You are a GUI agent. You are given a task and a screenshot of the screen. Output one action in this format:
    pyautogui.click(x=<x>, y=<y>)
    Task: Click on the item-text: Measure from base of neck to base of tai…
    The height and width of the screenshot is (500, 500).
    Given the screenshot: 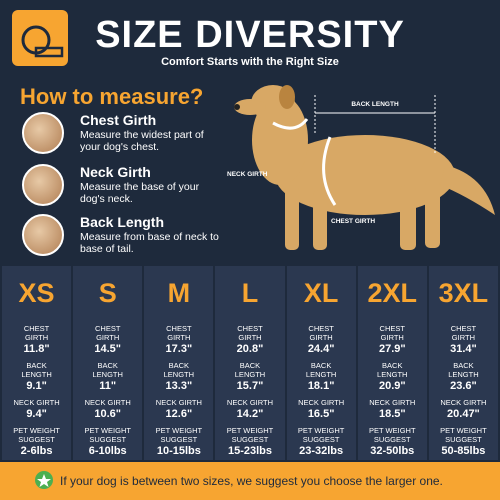 What is the action you would take?
    pyautogui.click(x=149, y=243)
    